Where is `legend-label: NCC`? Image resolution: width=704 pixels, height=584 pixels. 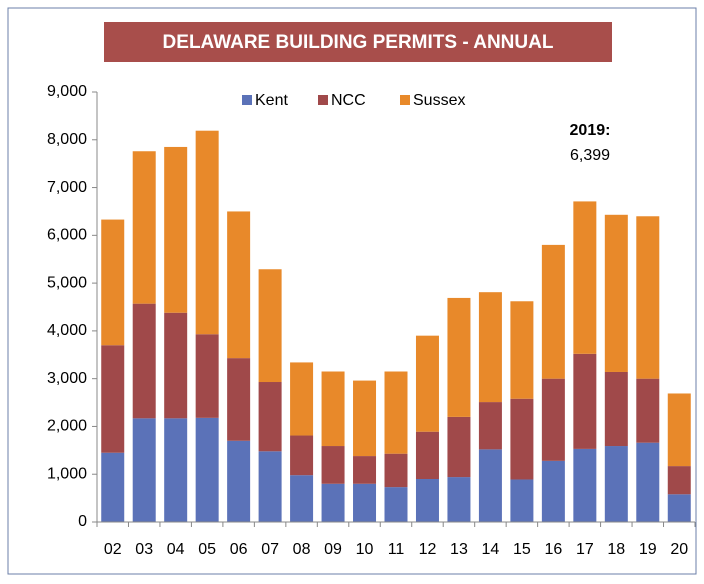 legend-label: NCC is located at coordinates (348, 100).